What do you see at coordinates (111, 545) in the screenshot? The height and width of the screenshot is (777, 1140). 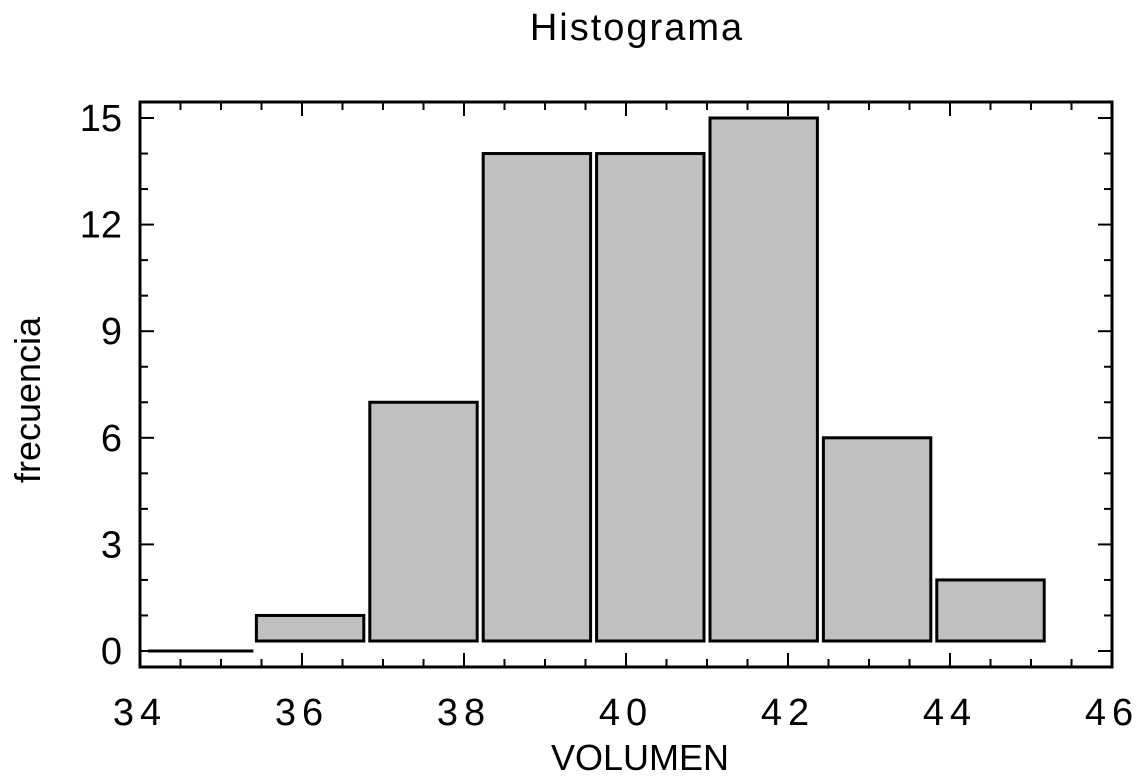 I see `y-tick-label: 3` at bounding box center [111, 545].